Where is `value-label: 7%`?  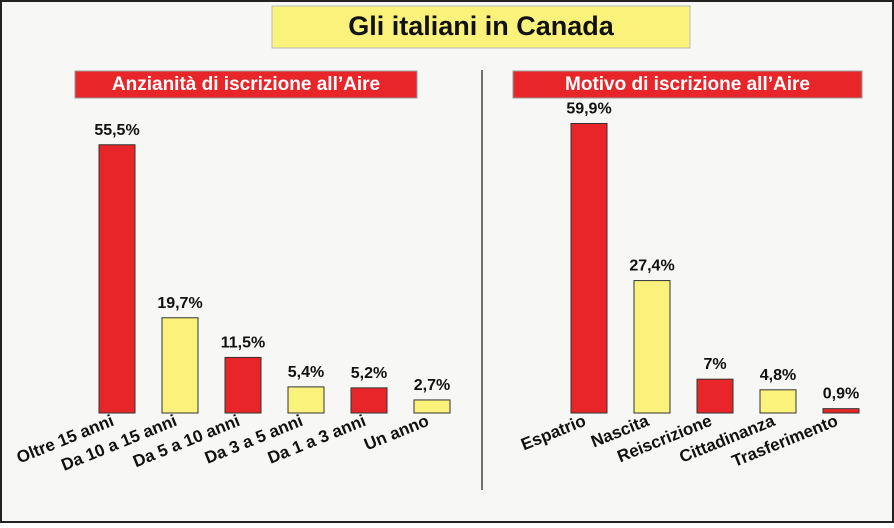
value-label: 7% is located at coordinates (714, 364).